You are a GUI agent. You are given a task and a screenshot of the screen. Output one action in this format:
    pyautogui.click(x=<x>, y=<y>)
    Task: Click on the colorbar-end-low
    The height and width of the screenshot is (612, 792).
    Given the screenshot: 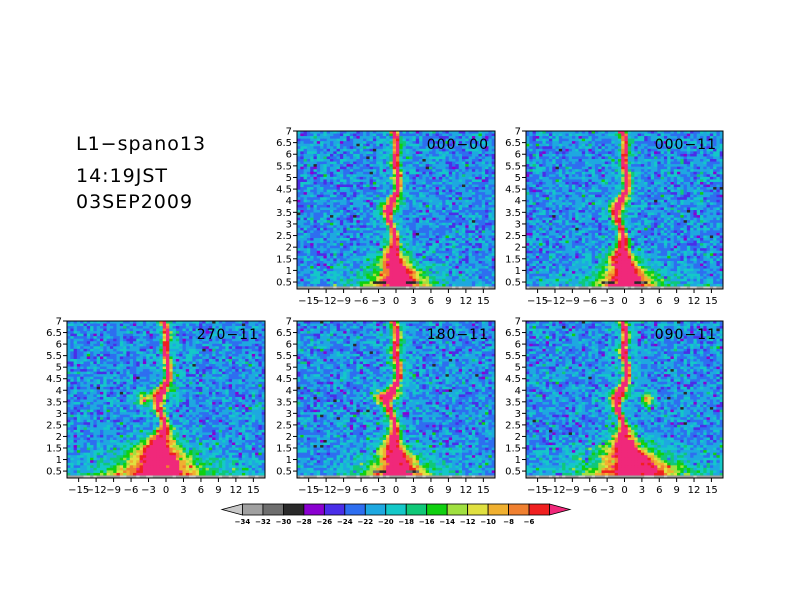 What is the action you would take?
    pyautogui.click(x=231, y=509)
    